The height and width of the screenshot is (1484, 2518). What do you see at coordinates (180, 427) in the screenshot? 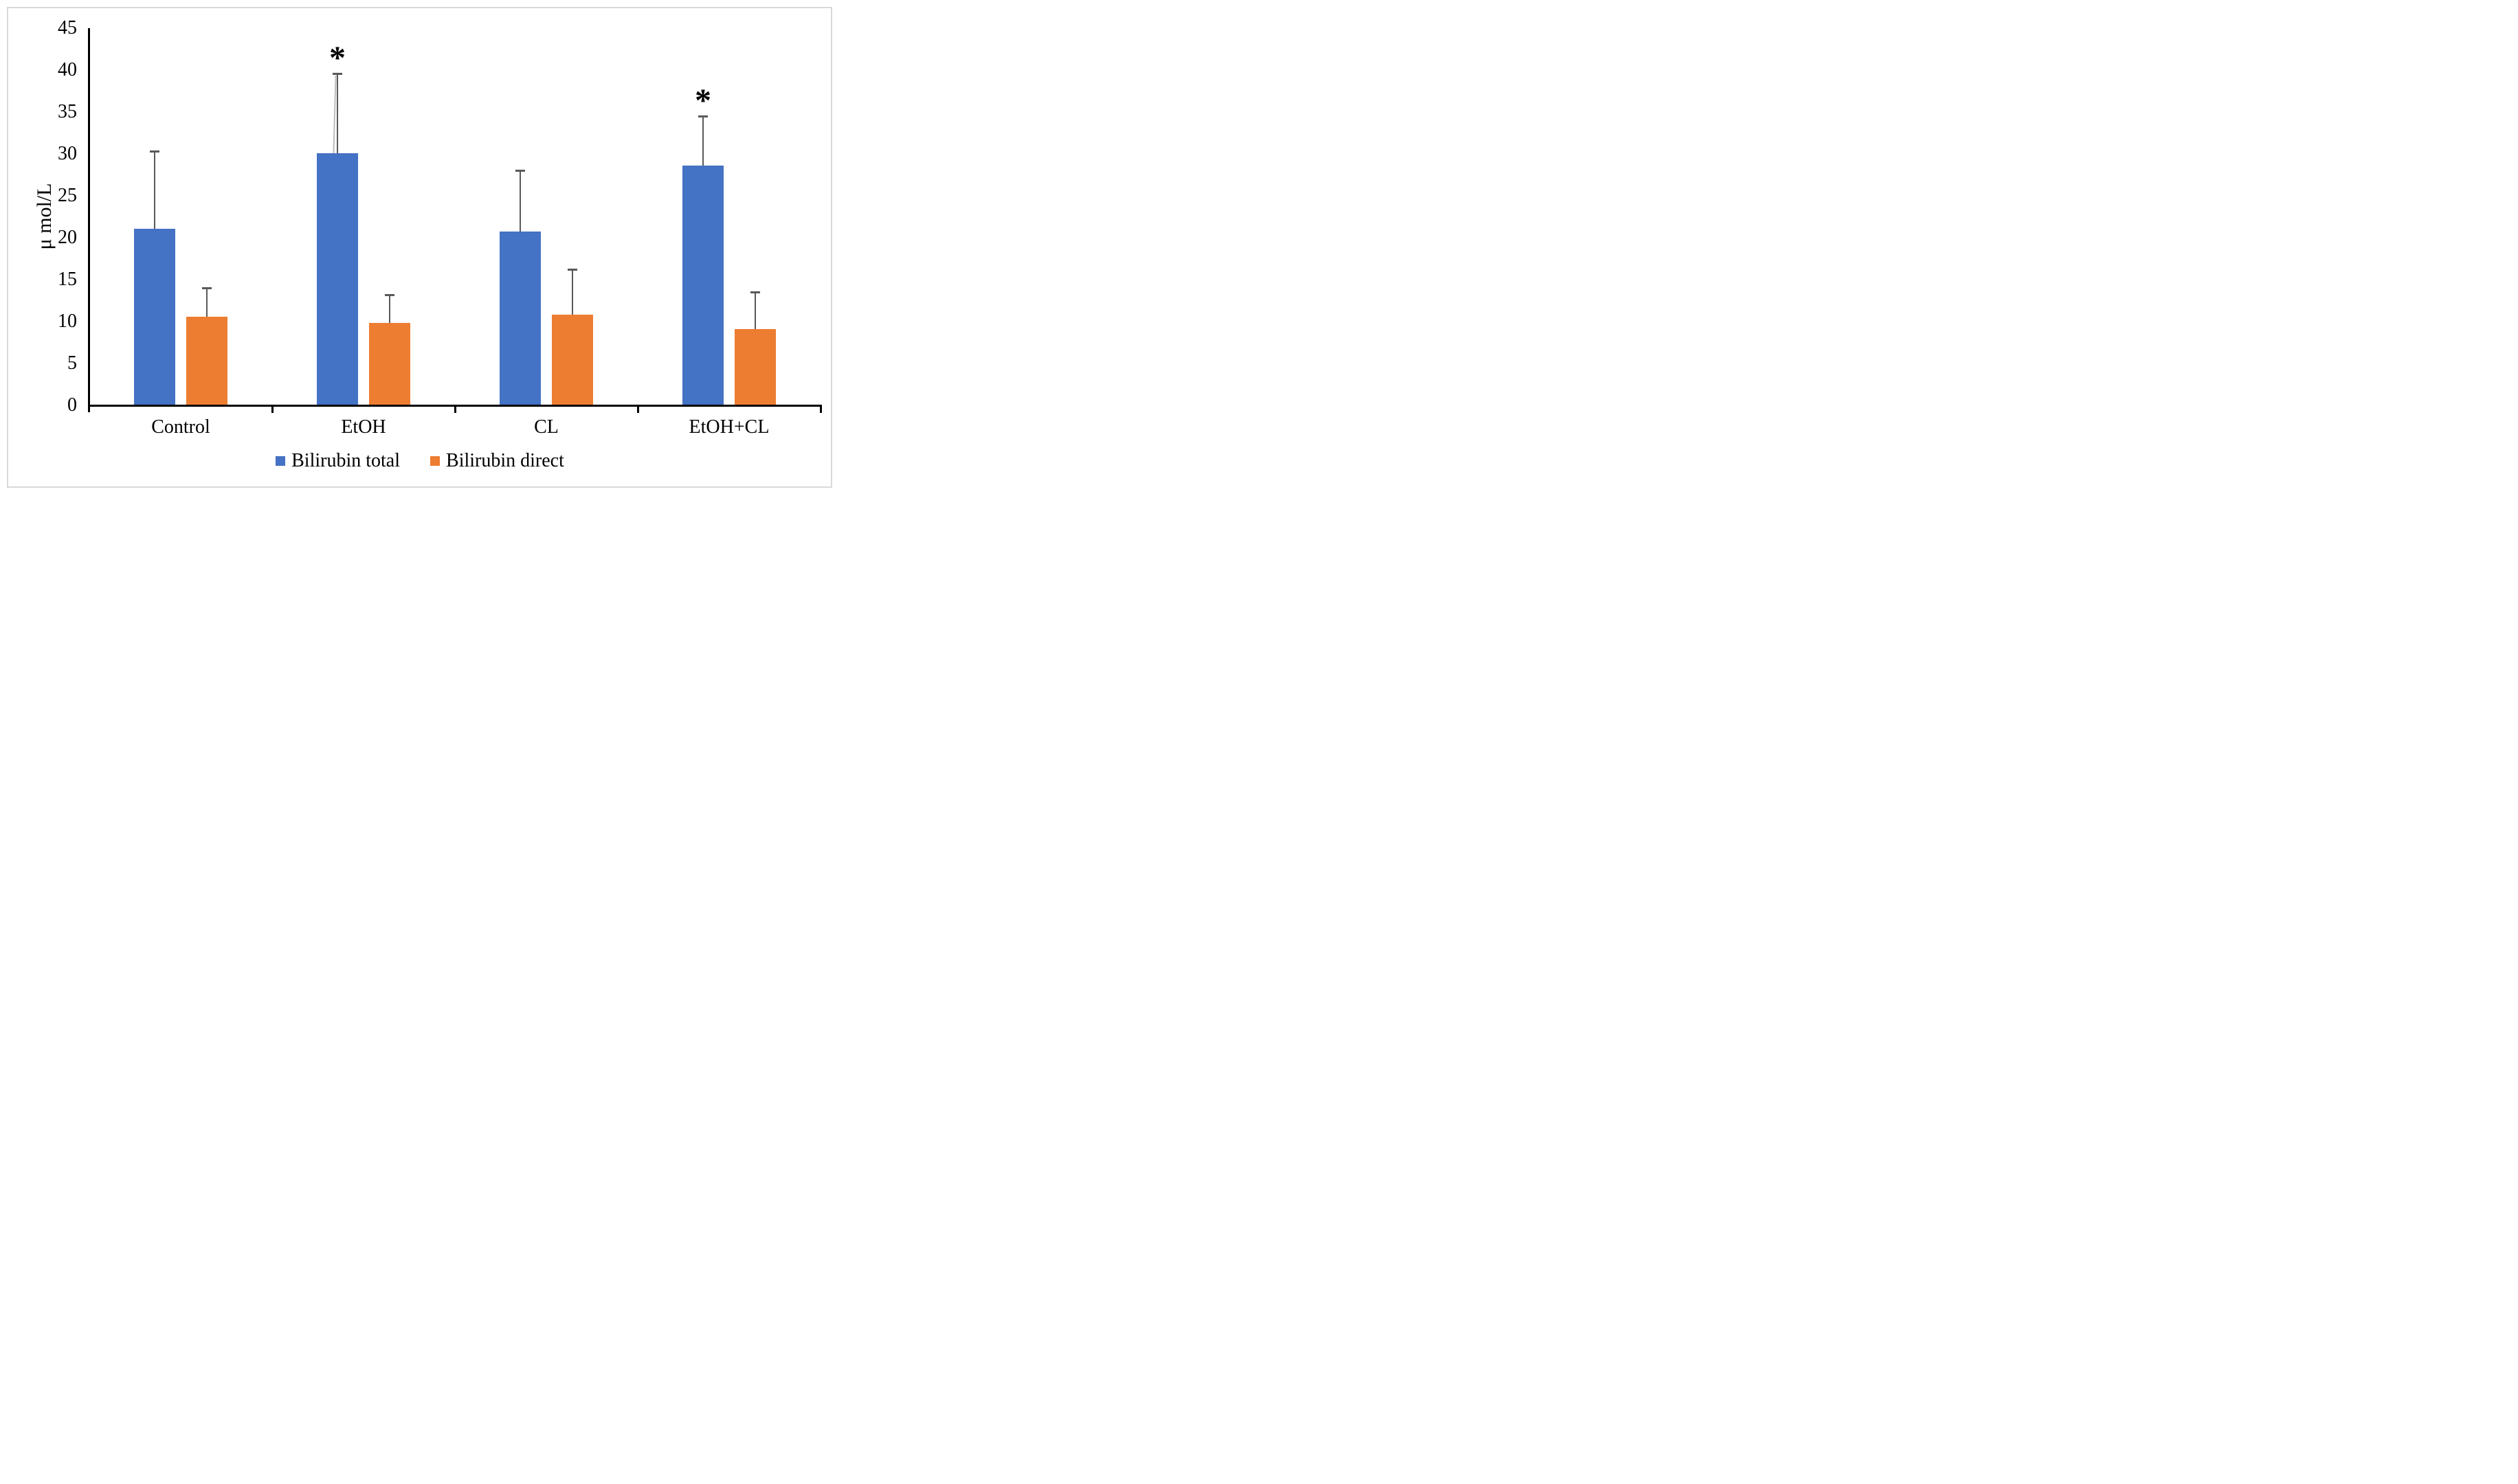
I see `category-label-control: Control` at bounding box center [180, 427].